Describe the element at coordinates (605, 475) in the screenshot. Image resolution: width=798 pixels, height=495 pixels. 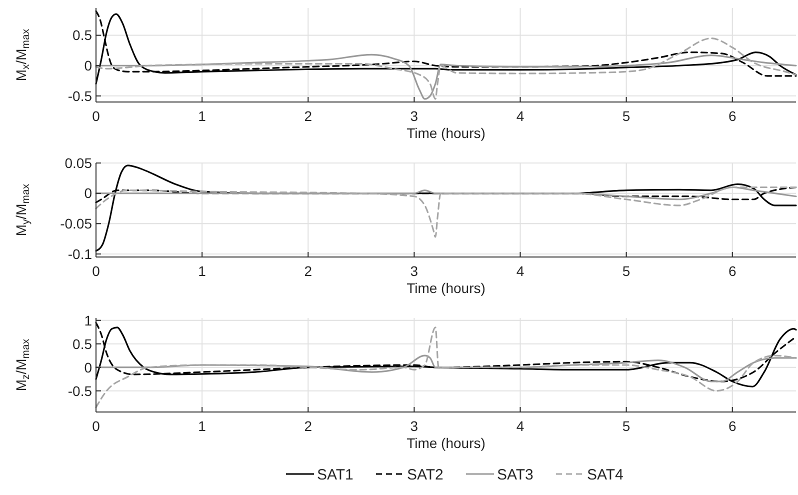
I see `legend-label: SAT4` at that location.